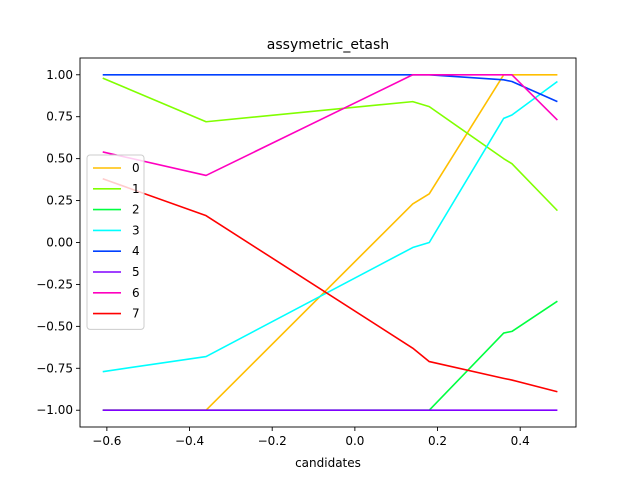  Describe the element at coordinates (136, 251) in the screenshot. I see `legend-label-4: 4` at that location.